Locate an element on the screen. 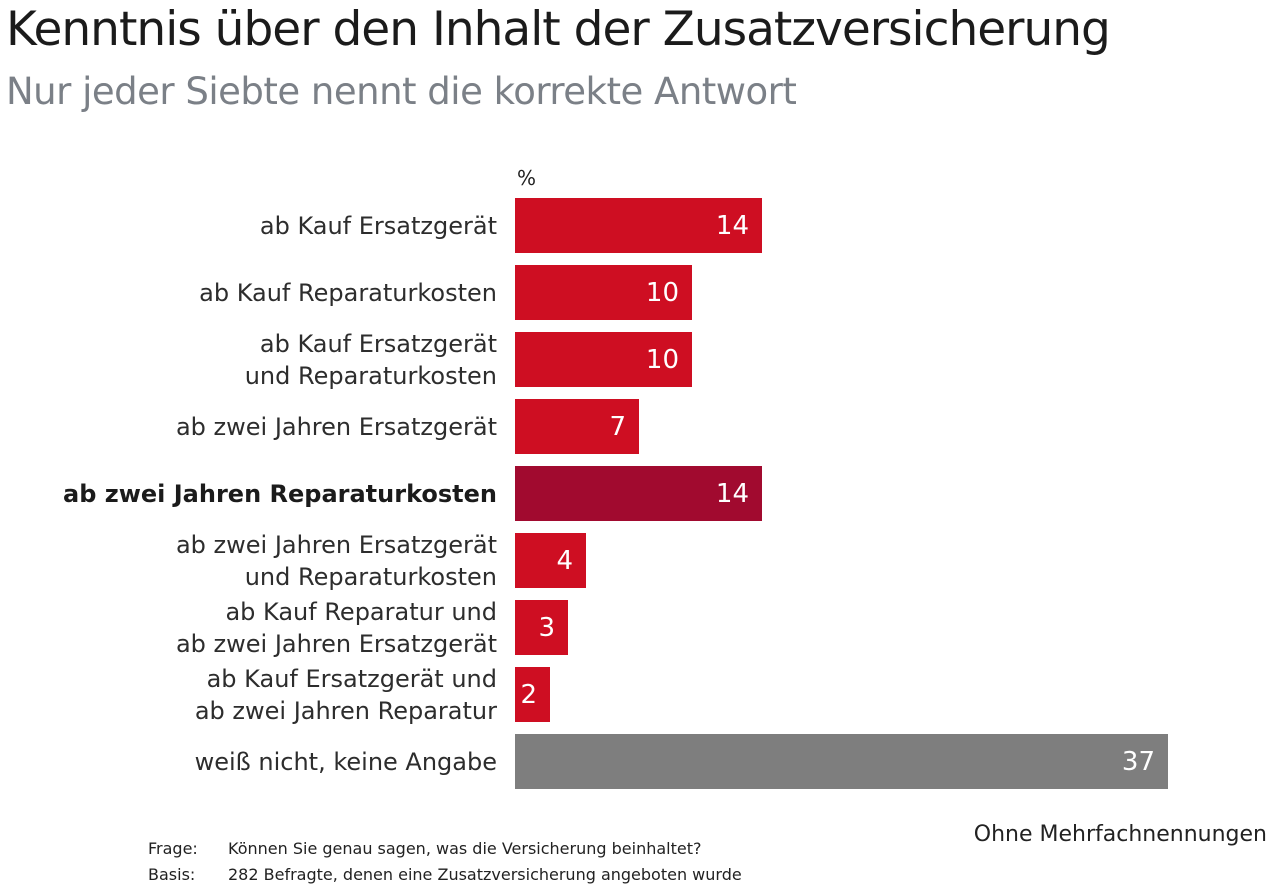  frage-label: Frage: is located at coordinates (173, 848).